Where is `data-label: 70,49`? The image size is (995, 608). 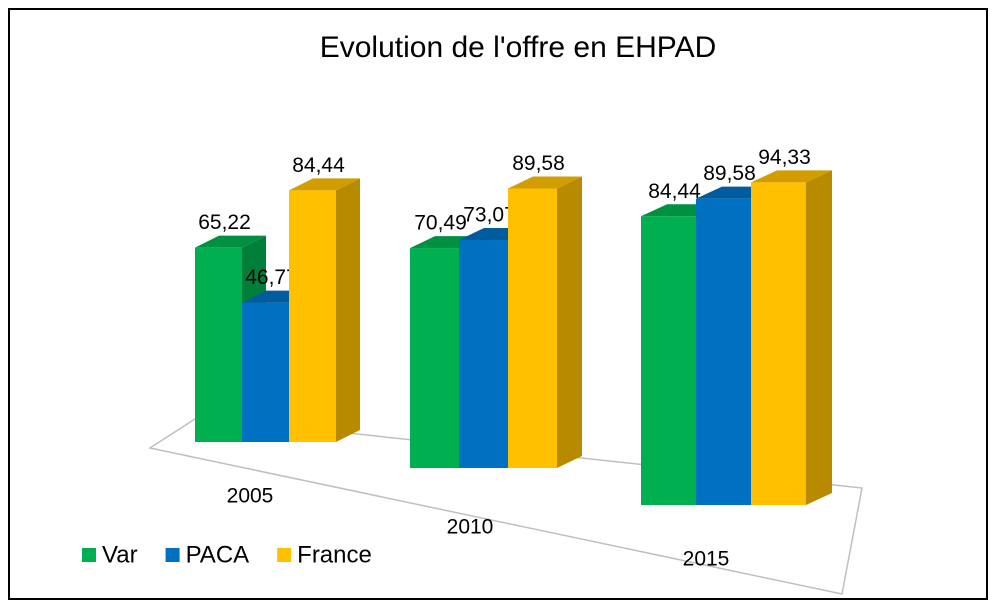 data-label: 70,49 is located at coordinates (440, 223).